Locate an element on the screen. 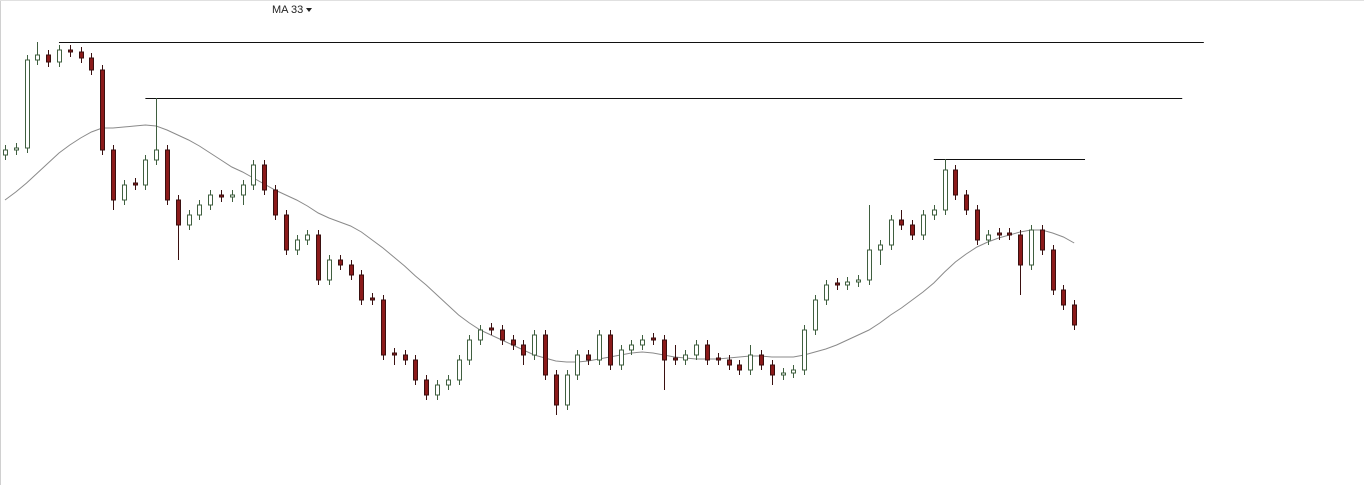  dropdown-caret is located at coordinates (309, 10).